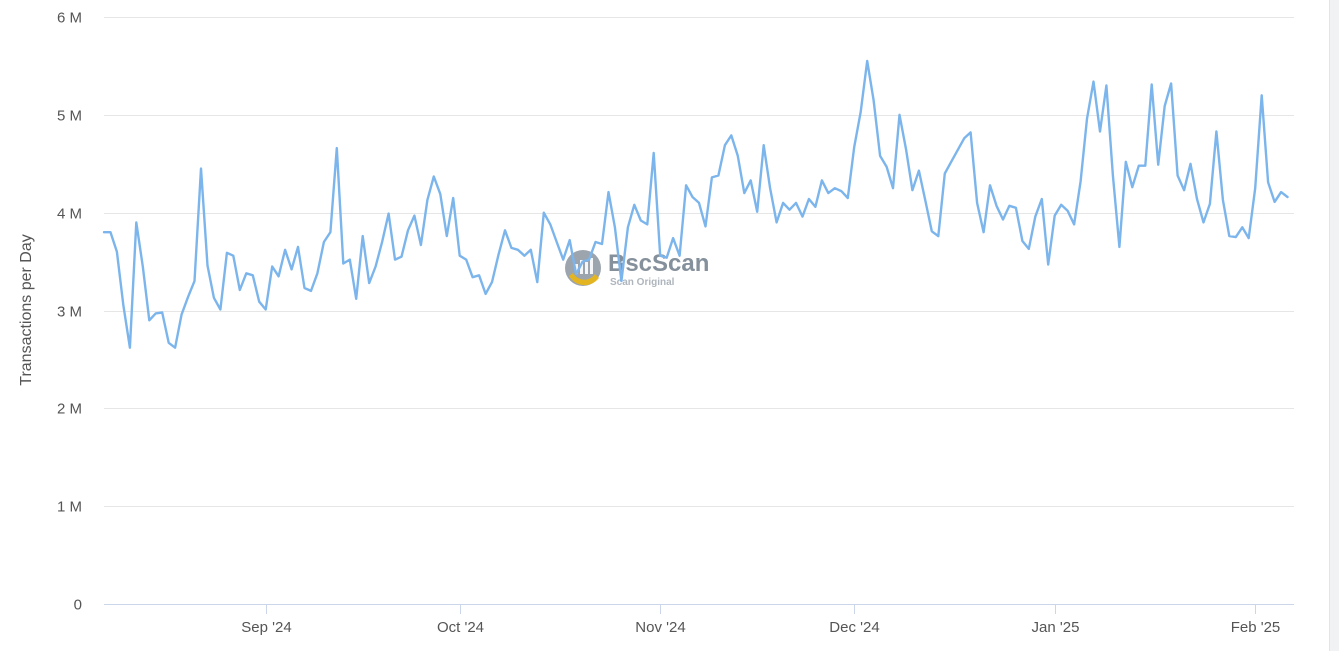  Describe the element at coordinates (69, 18) in the screenshot. I see `y-tick-label: 6 M` at that location.